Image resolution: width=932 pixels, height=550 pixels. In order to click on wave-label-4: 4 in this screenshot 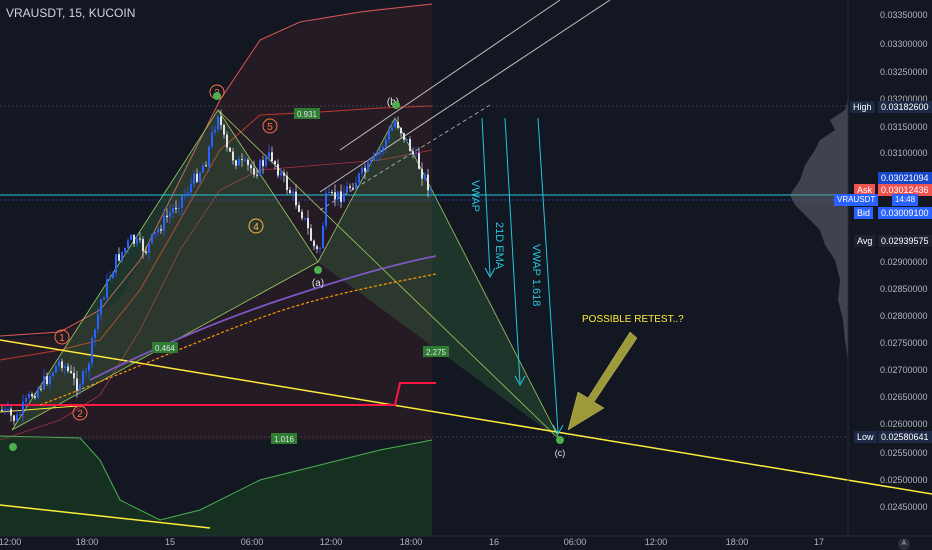, I will do `click(256, 226)`.